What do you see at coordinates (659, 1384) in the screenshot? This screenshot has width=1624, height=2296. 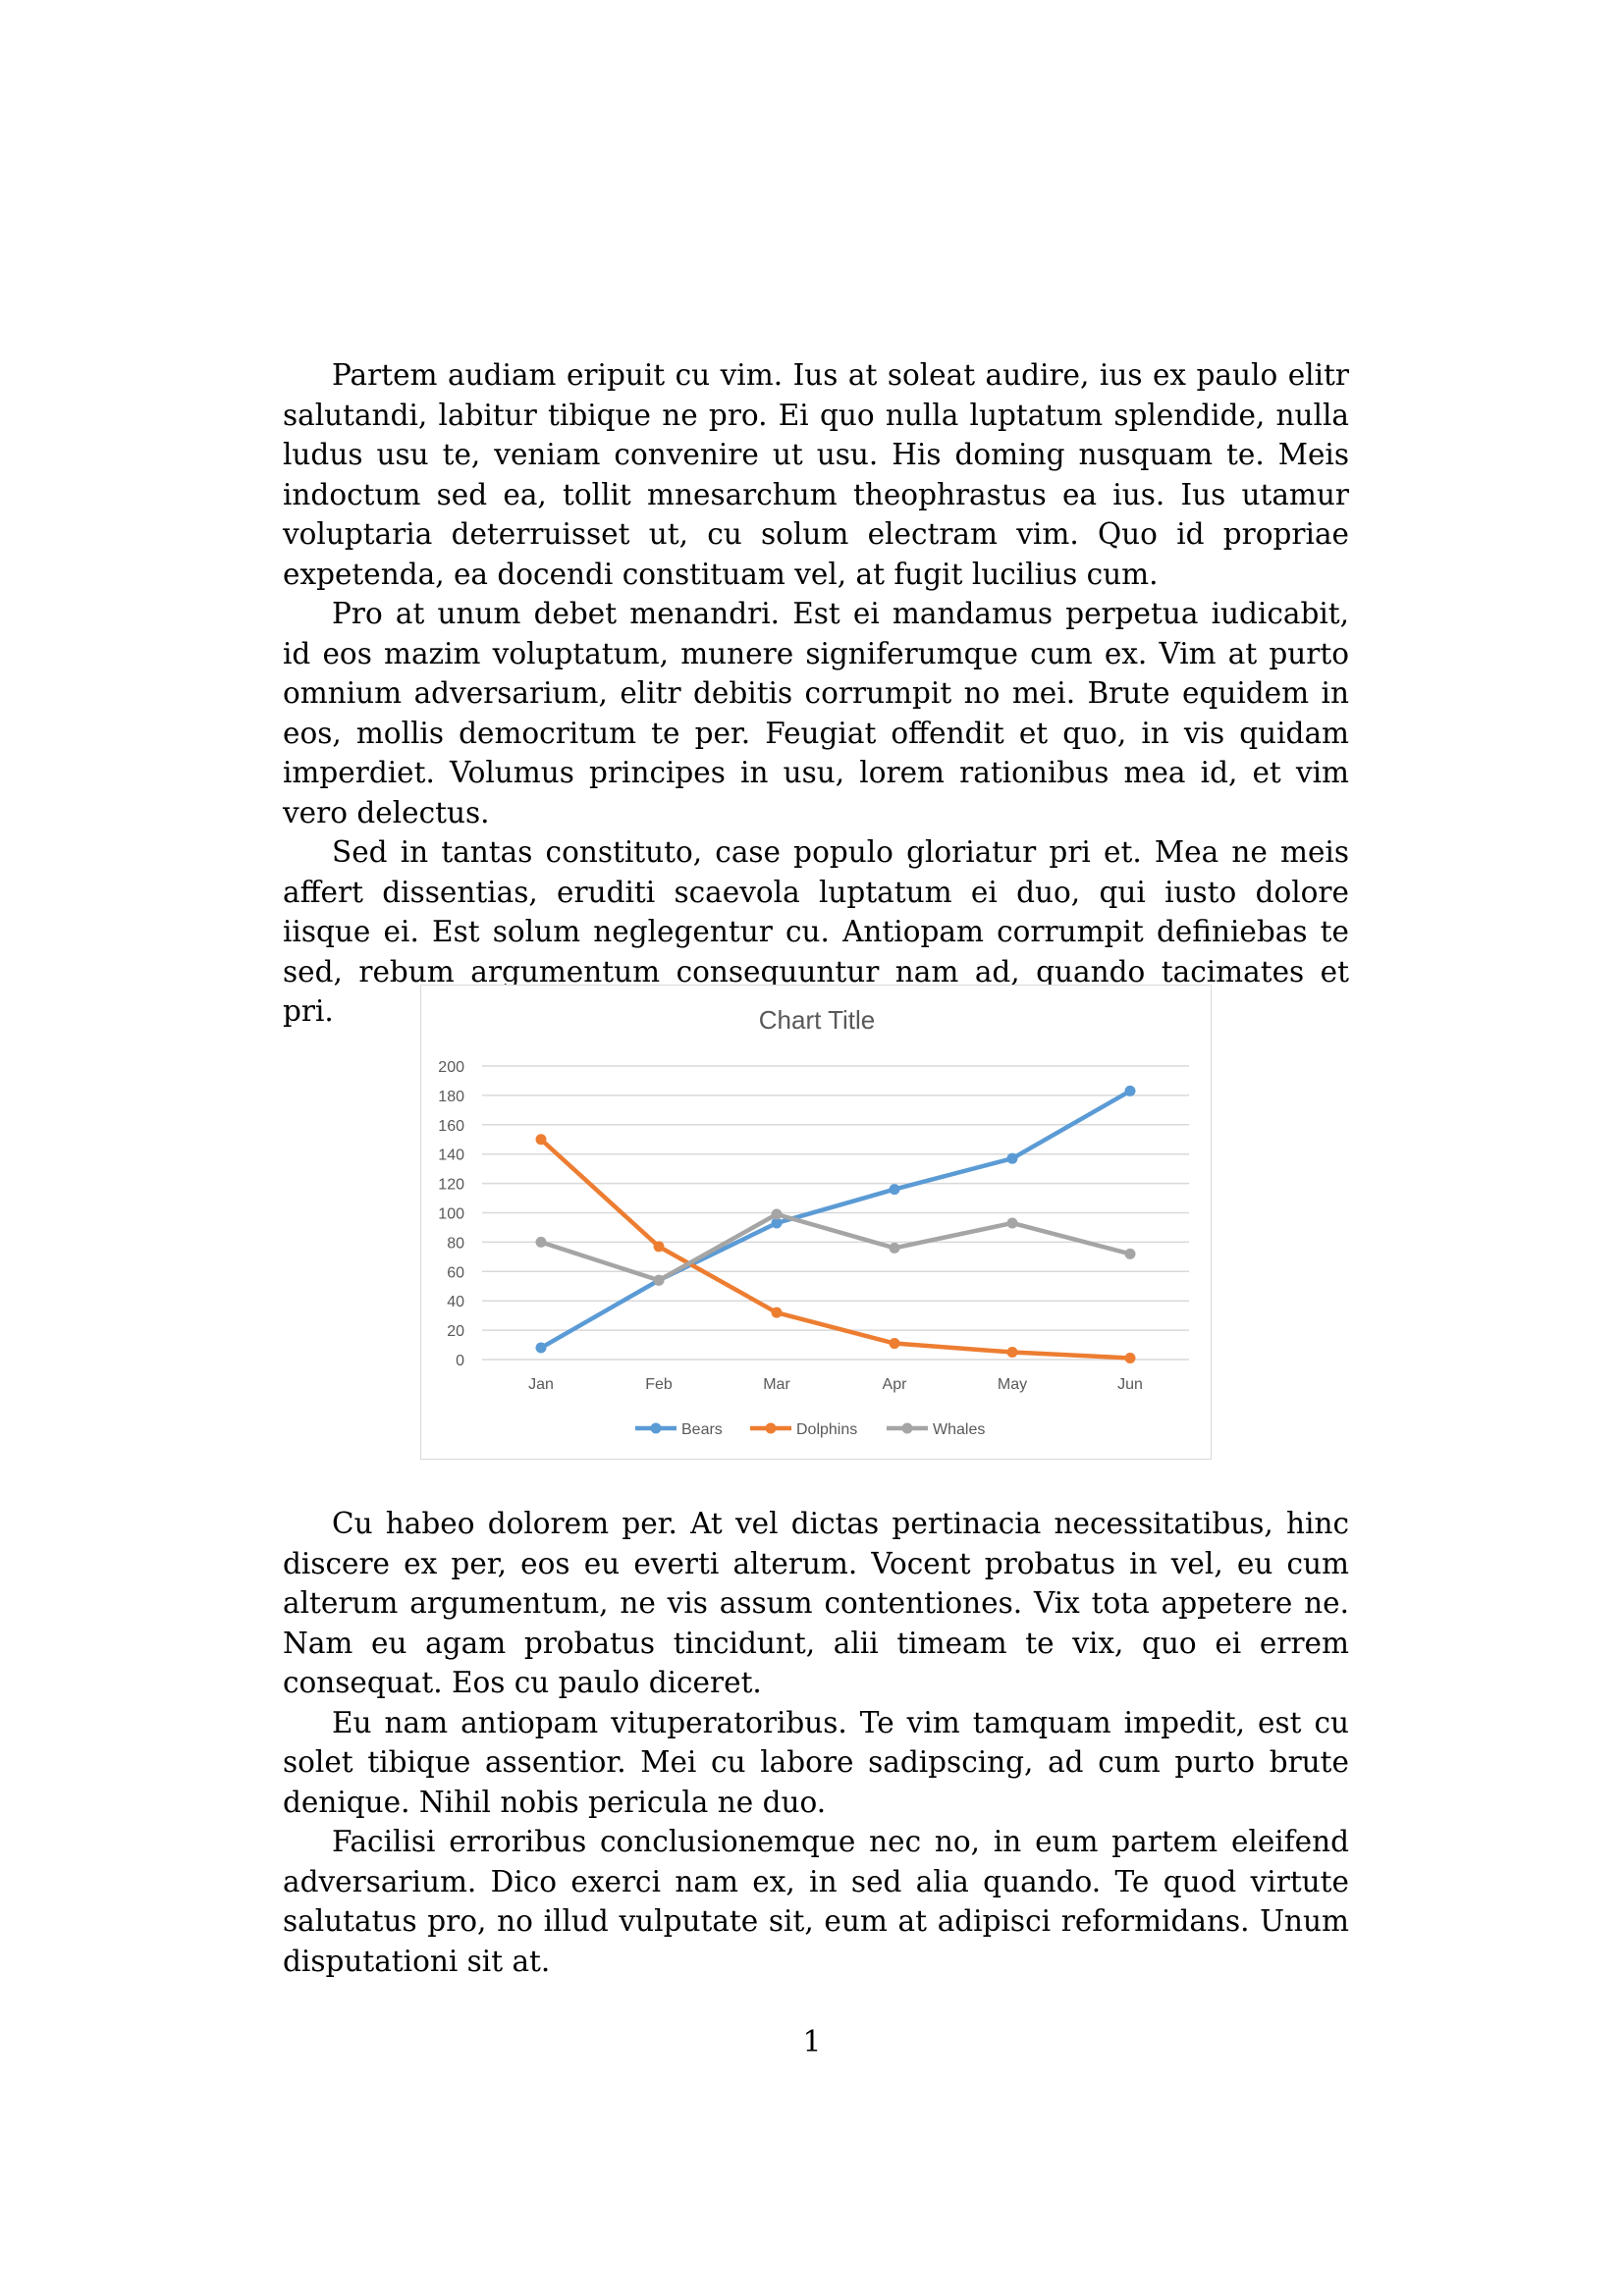 I see `x-tick-label: Feb` at bounding box center [659, 1384].